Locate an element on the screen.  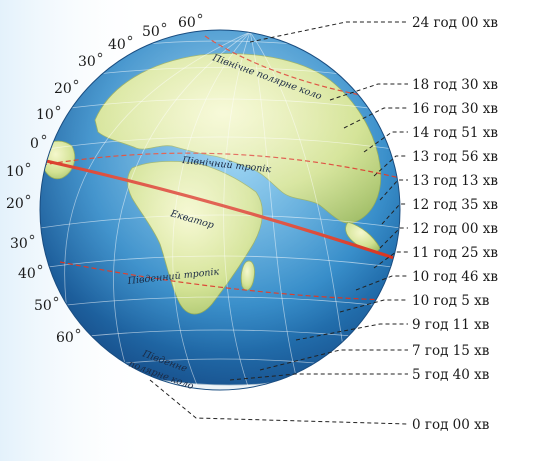
duration-label: 24 год 00 хв is located at coordinates (455, 23).